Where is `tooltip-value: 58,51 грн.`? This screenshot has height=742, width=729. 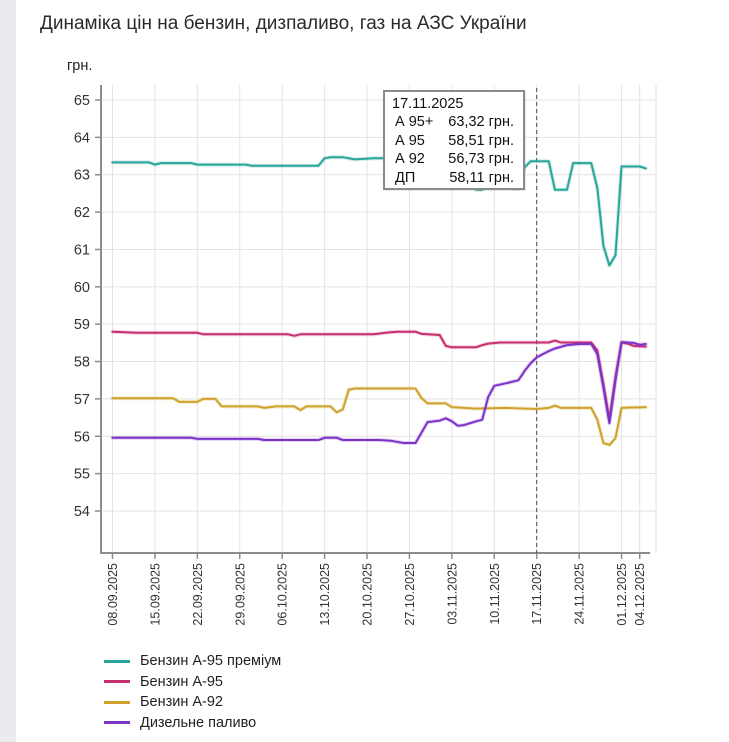
tooltip-value: 58,51 грн. is located at coordinates (481, 140).